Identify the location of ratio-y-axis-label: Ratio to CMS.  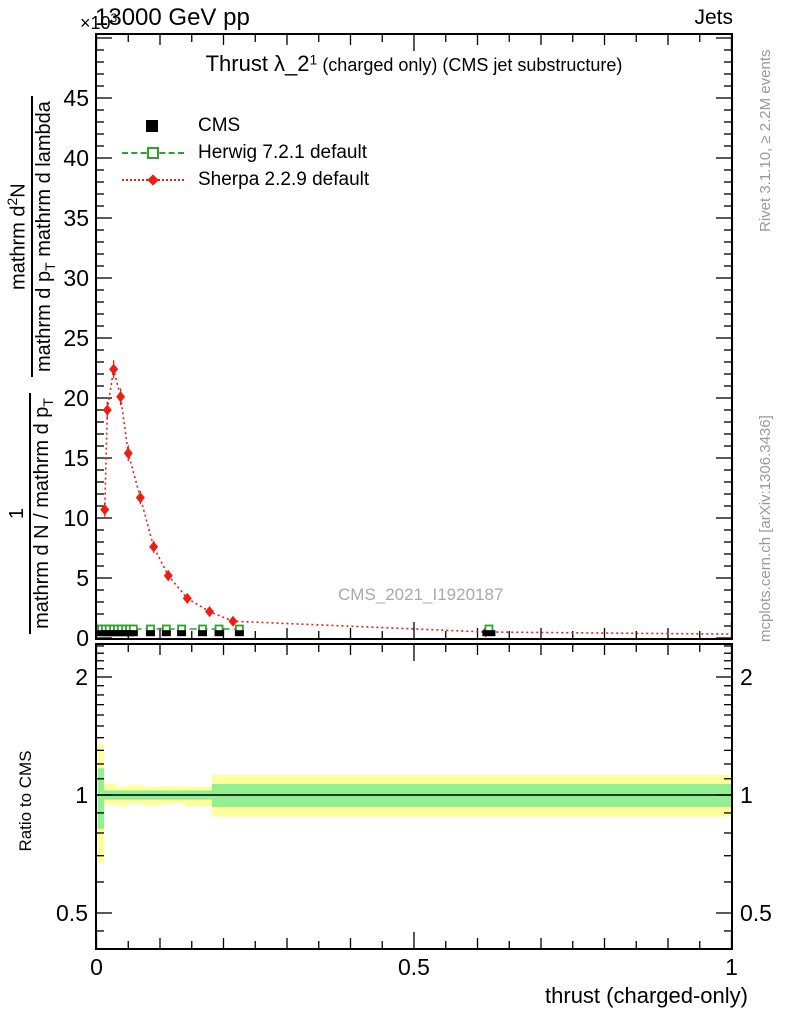
(25, 801).